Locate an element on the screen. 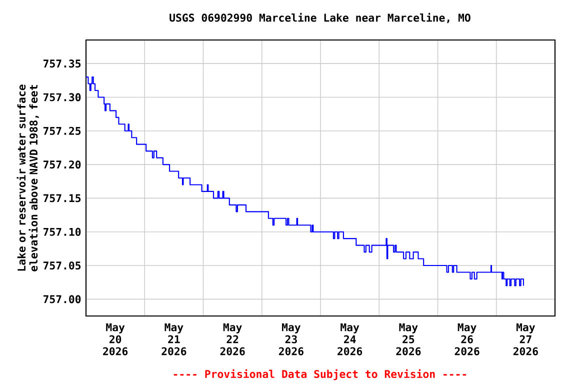 Image resolution: width=576 pixels, height=385 pixels. chart-title: USGS 06902990 Marceline Lake near Marceline, MO is located at coordinates (320, 18).